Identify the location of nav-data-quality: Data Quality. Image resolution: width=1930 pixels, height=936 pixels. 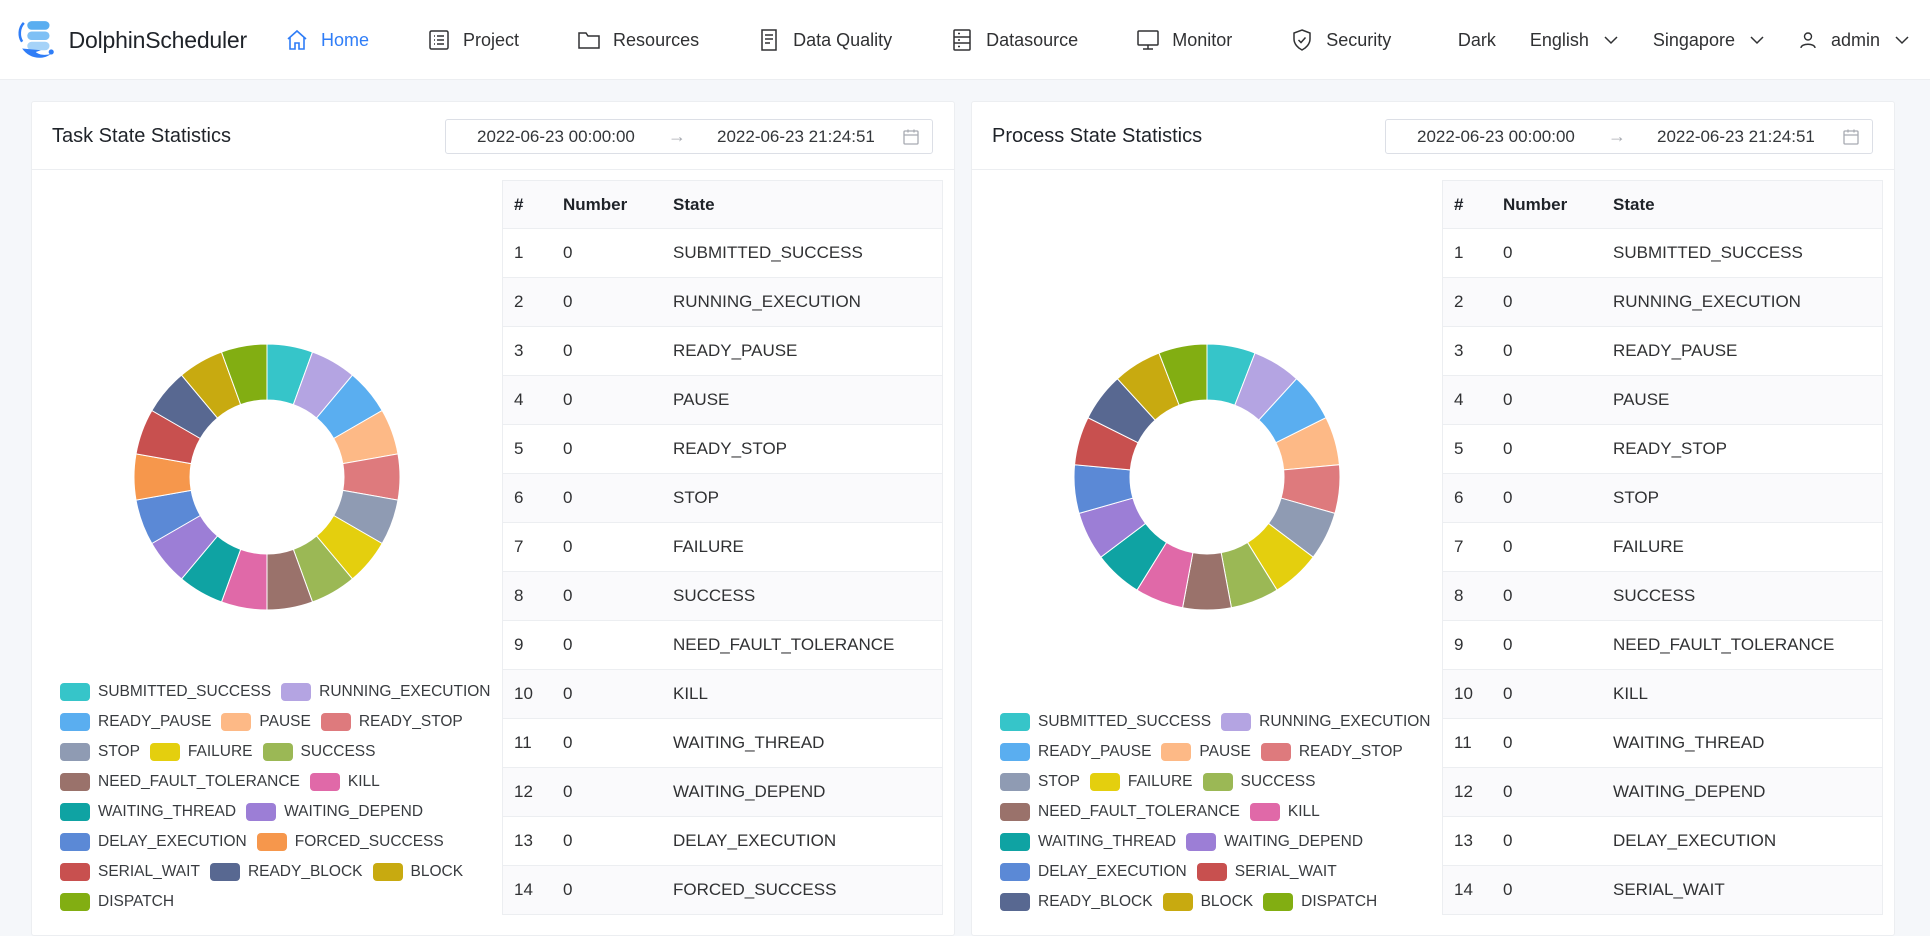
(824, 40).